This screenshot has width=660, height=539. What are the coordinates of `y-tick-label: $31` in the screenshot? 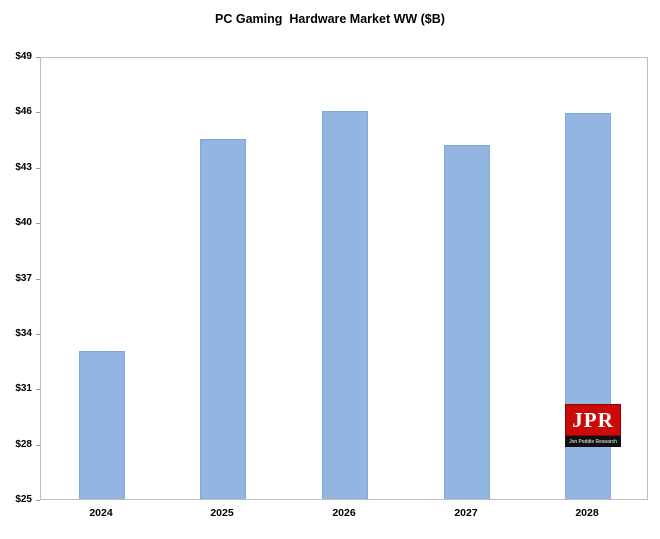 It's located at (23, 389).